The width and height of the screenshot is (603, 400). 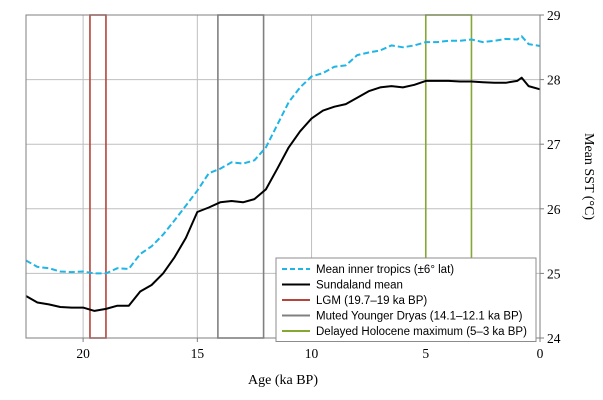 What do you see at coordinates (421, 332) in the screenshot?
I see `legend-entry: Delayed Holocene maximum (5–3 ka BP)` at bounding box center [421, 332].